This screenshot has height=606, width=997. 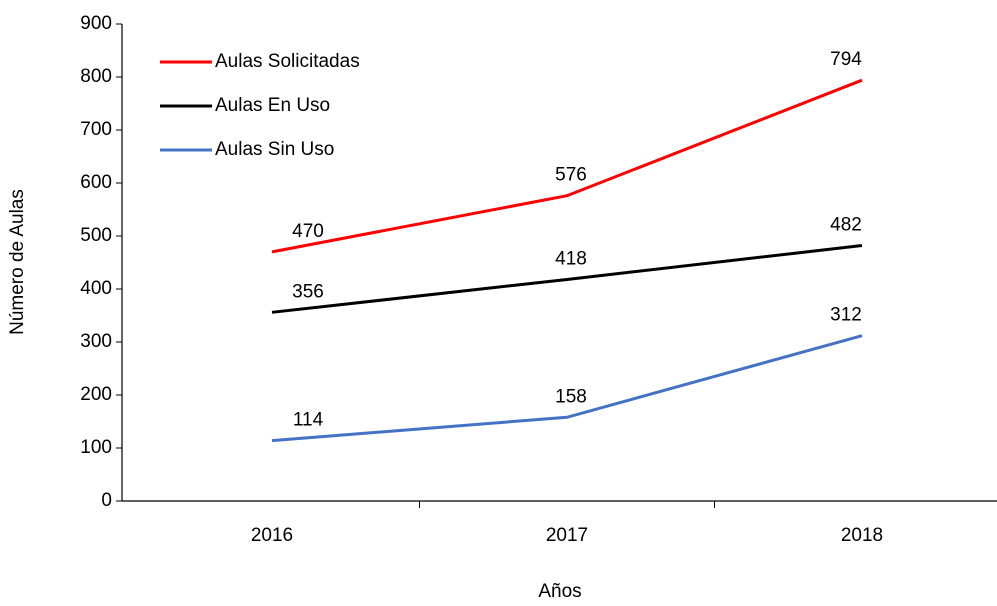 What do you see at coordinates (106, 500) in the screenshot?
I see `y-tick-label: 0` at bounding box center [106, 500].